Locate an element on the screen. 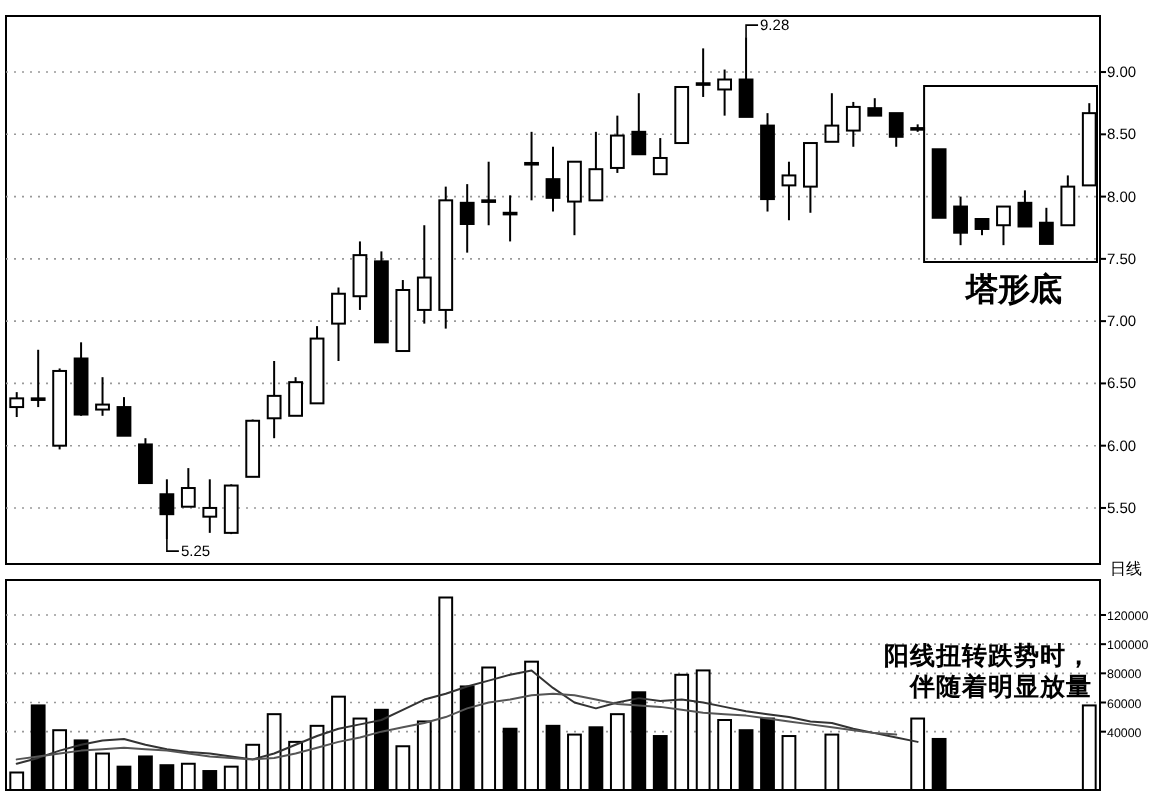 The height and width of the screenshot is (806, 1150). text: 日线 is located at coordinates (1126, 569).